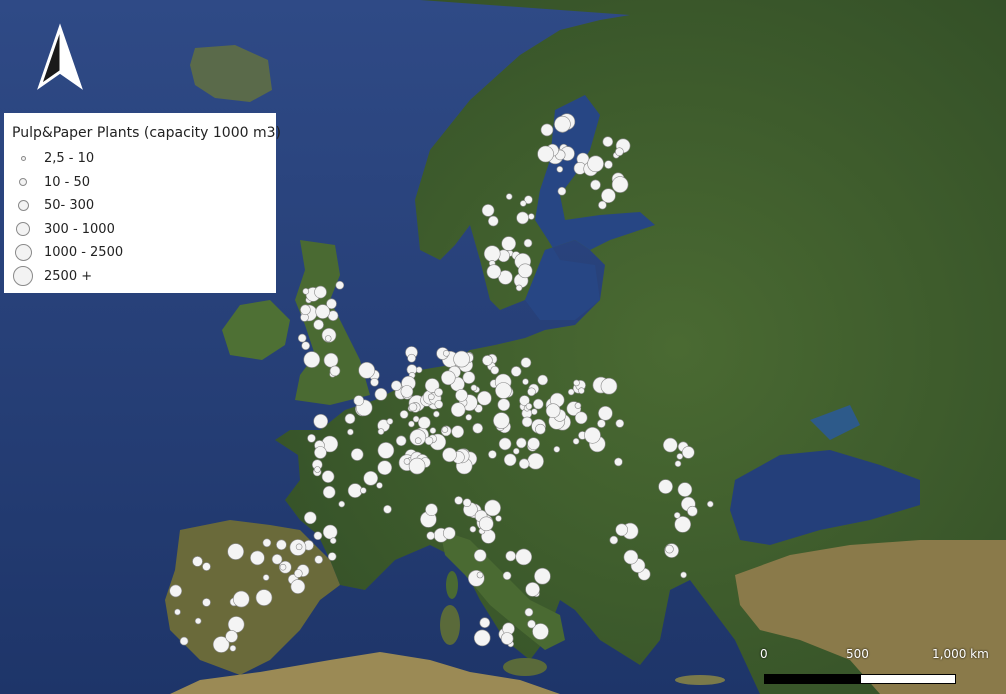 The height and width of the screenshot is (694, 1006). I want to click on legend-item: 2,5 - 10, so click(140, 159).